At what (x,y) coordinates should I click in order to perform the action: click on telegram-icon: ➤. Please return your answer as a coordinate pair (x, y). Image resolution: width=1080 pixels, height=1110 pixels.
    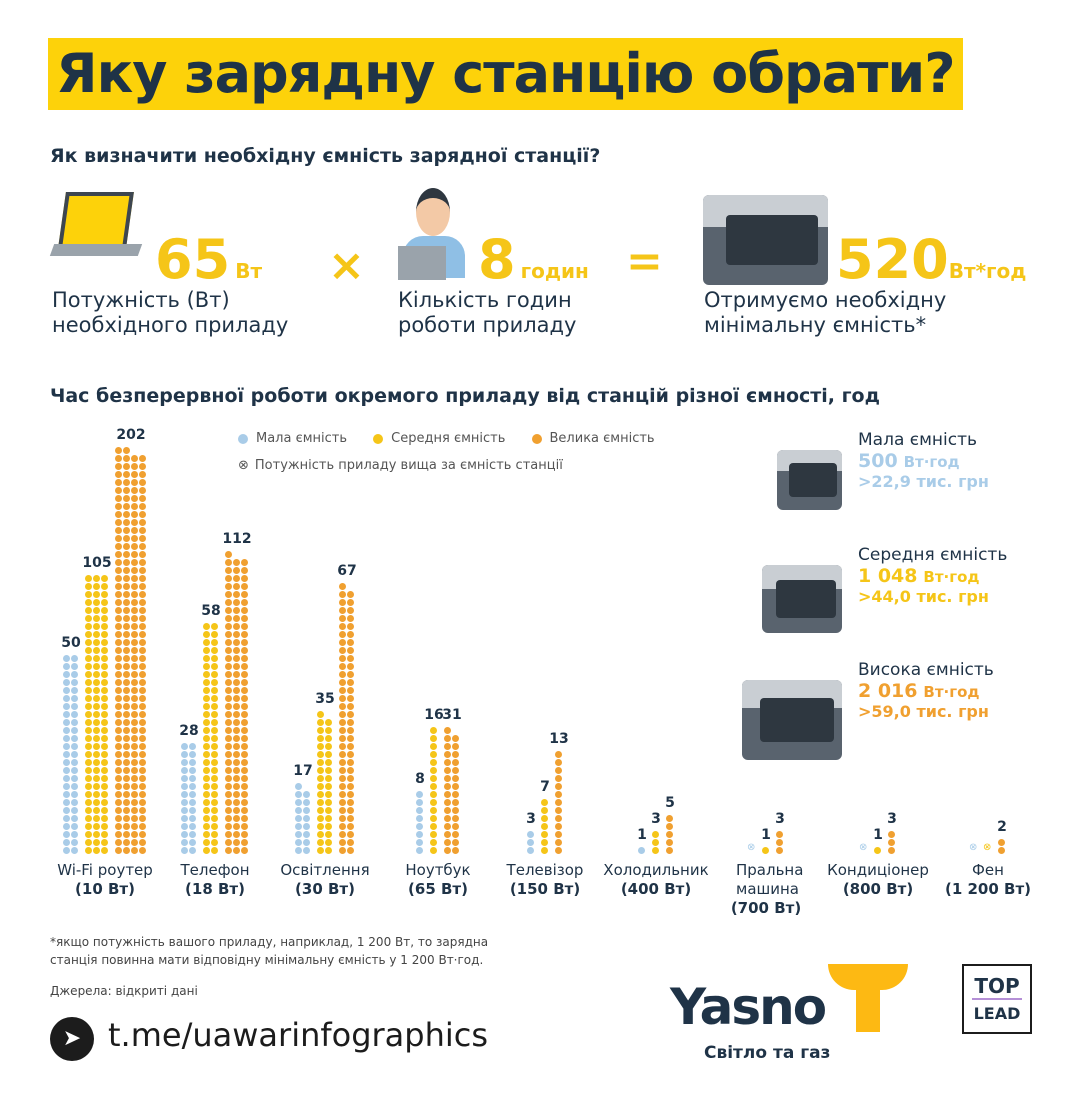
    Looking at the image, I should click on (72, 1039).